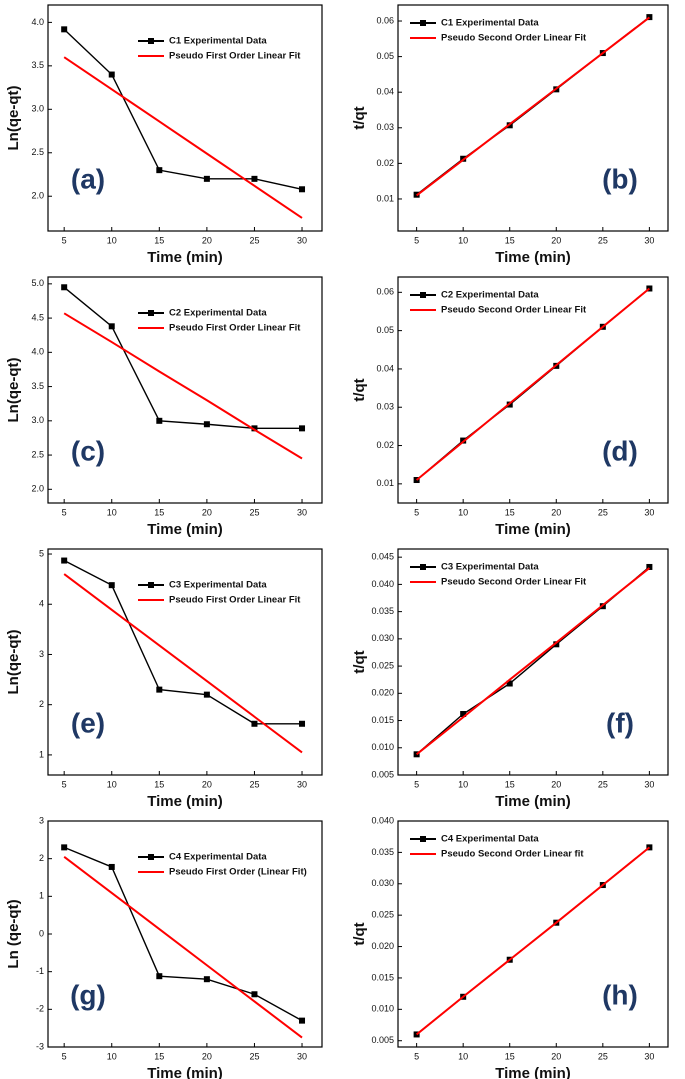 The height and width of the screenshot is (1079, 685). What do you see at coordinates (37, 454) in the screenshot?
I see `y-tick-label: 2.5` at bounding box center [37, 454].